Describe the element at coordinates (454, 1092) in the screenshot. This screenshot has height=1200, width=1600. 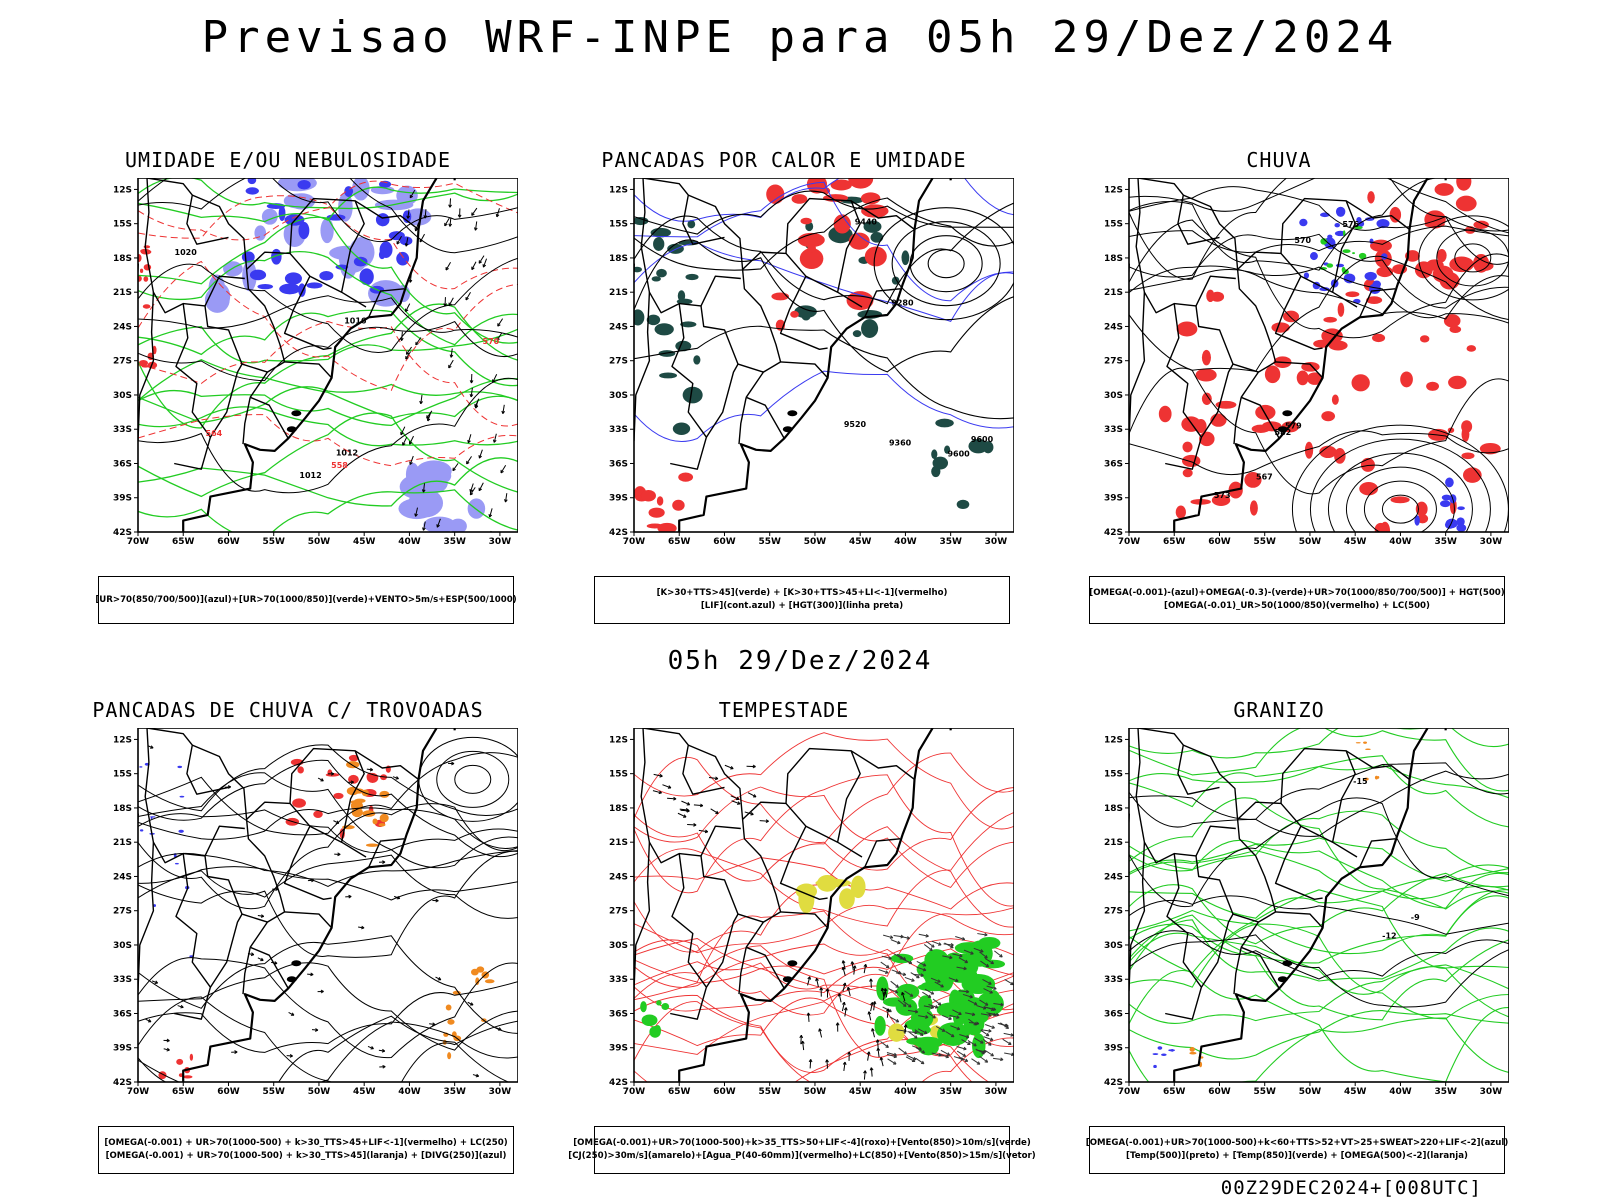
I see `lon-tick-label: 35W` at that location.